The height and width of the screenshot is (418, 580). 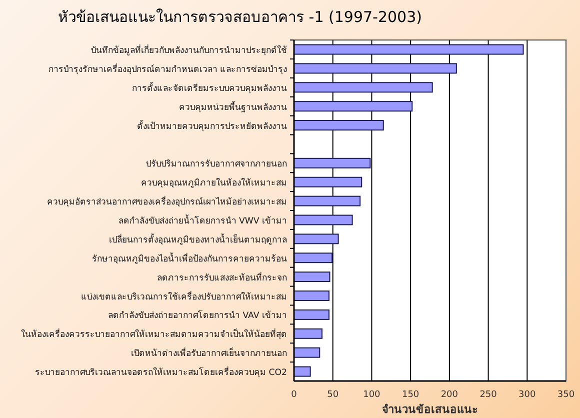 I want to click on x-tick-label: 350, so click(x=566, y=395).